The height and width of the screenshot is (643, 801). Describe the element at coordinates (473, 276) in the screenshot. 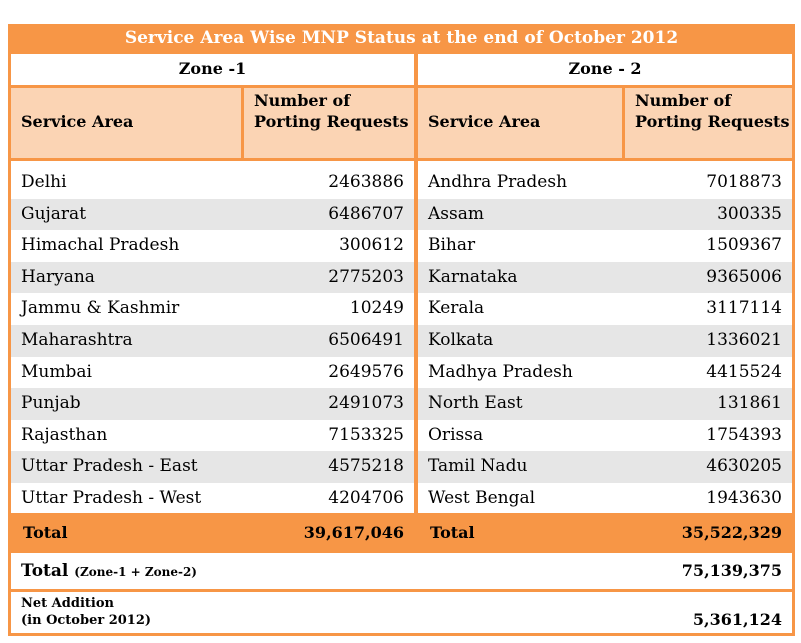

I see `service-area-name: Karnataka` at that location.